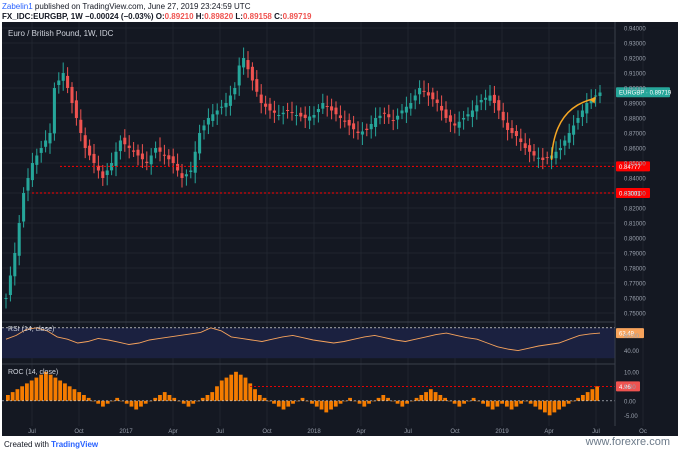 The height and width of the screenshot is (454, 680). What do you see at coordinates (627, 442) in the screenshot?
I see `footer-site: www.forexre.com` at bounding box center [627, 442].